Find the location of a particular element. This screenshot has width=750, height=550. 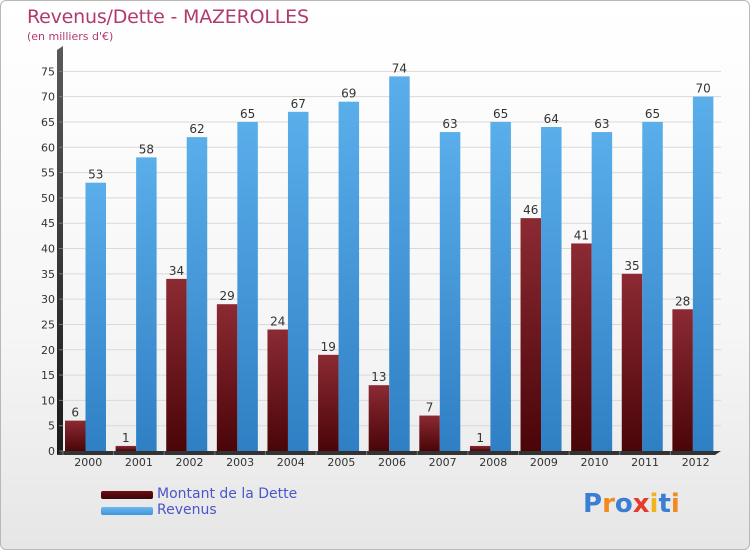

legend-label-debt: Montant de la Dette is located at coordinates (227, 494).